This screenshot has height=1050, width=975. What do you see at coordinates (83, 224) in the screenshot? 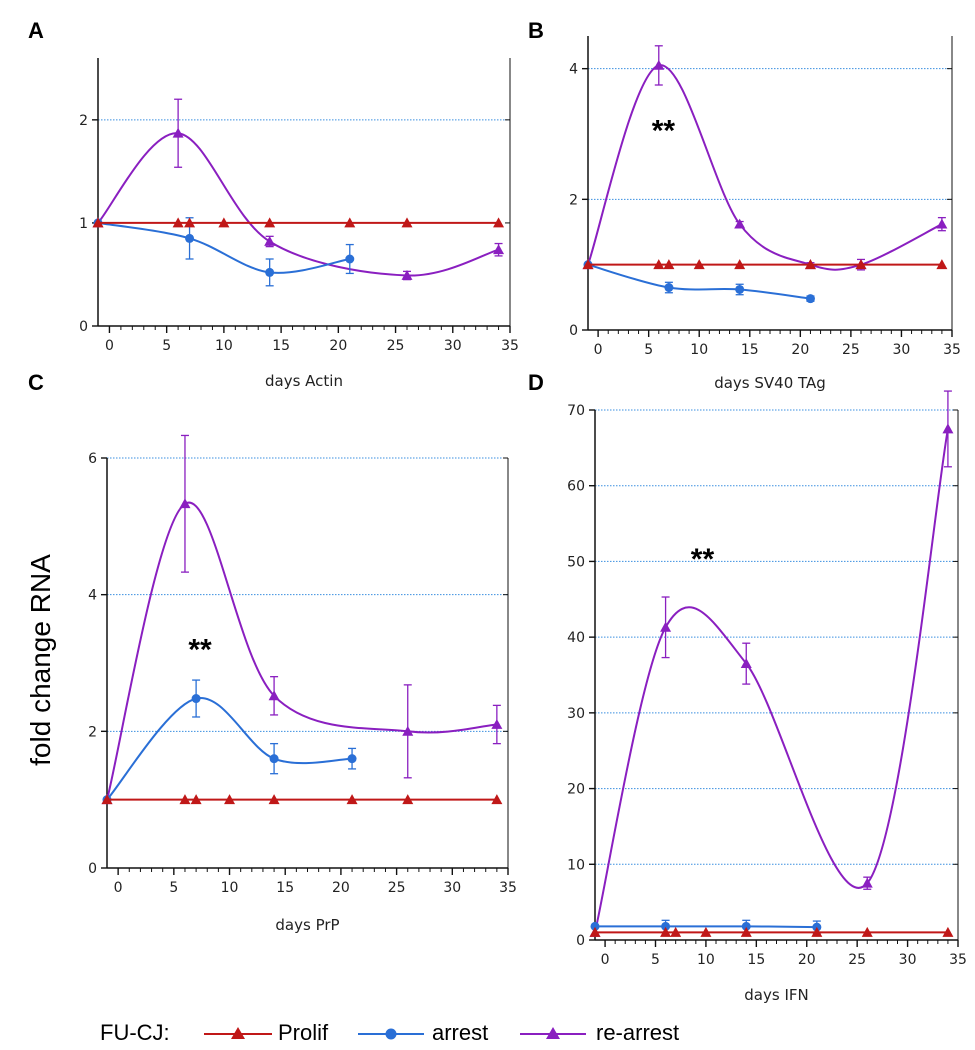
I see `y-tick-label: 1` at bounding box center [83, 224].